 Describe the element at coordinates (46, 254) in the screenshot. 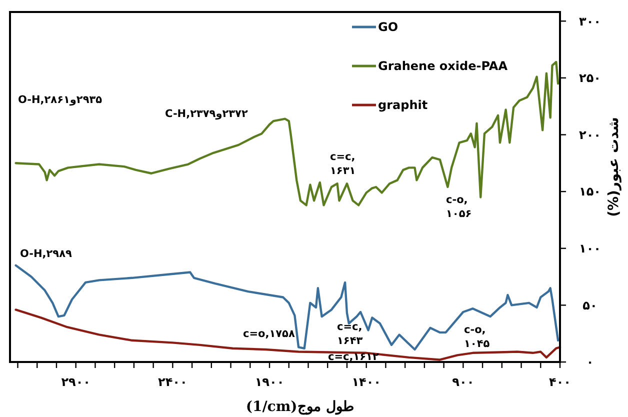

I see `annotation: O-H,۲۹۸۹` at that location.